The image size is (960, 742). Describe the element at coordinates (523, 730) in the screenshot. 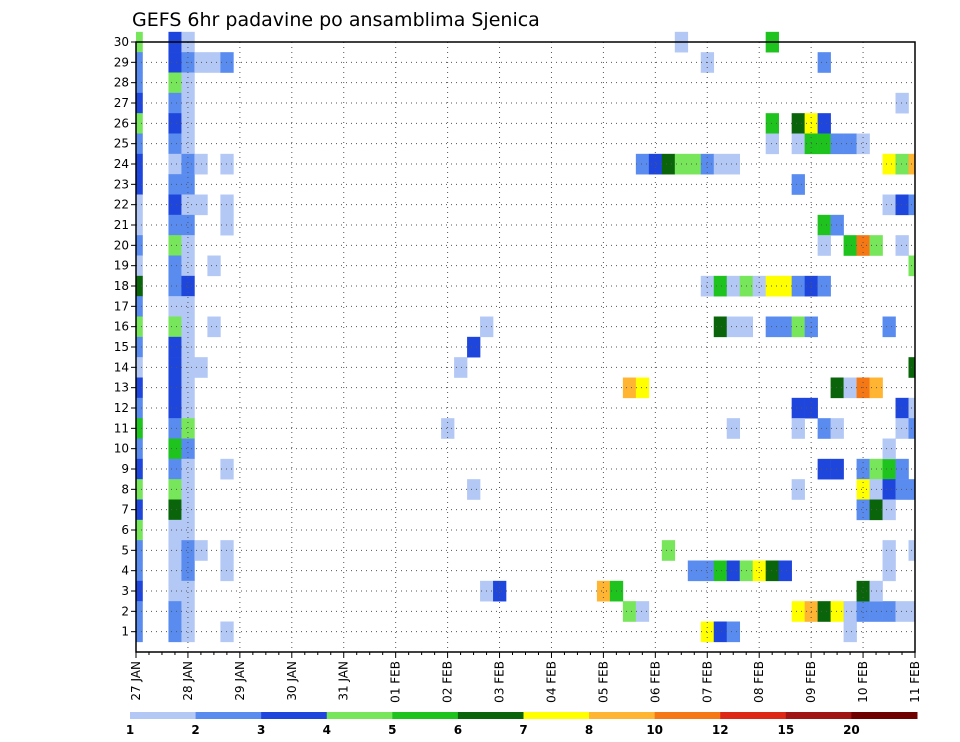

I see `legend-label: 7` at that location.